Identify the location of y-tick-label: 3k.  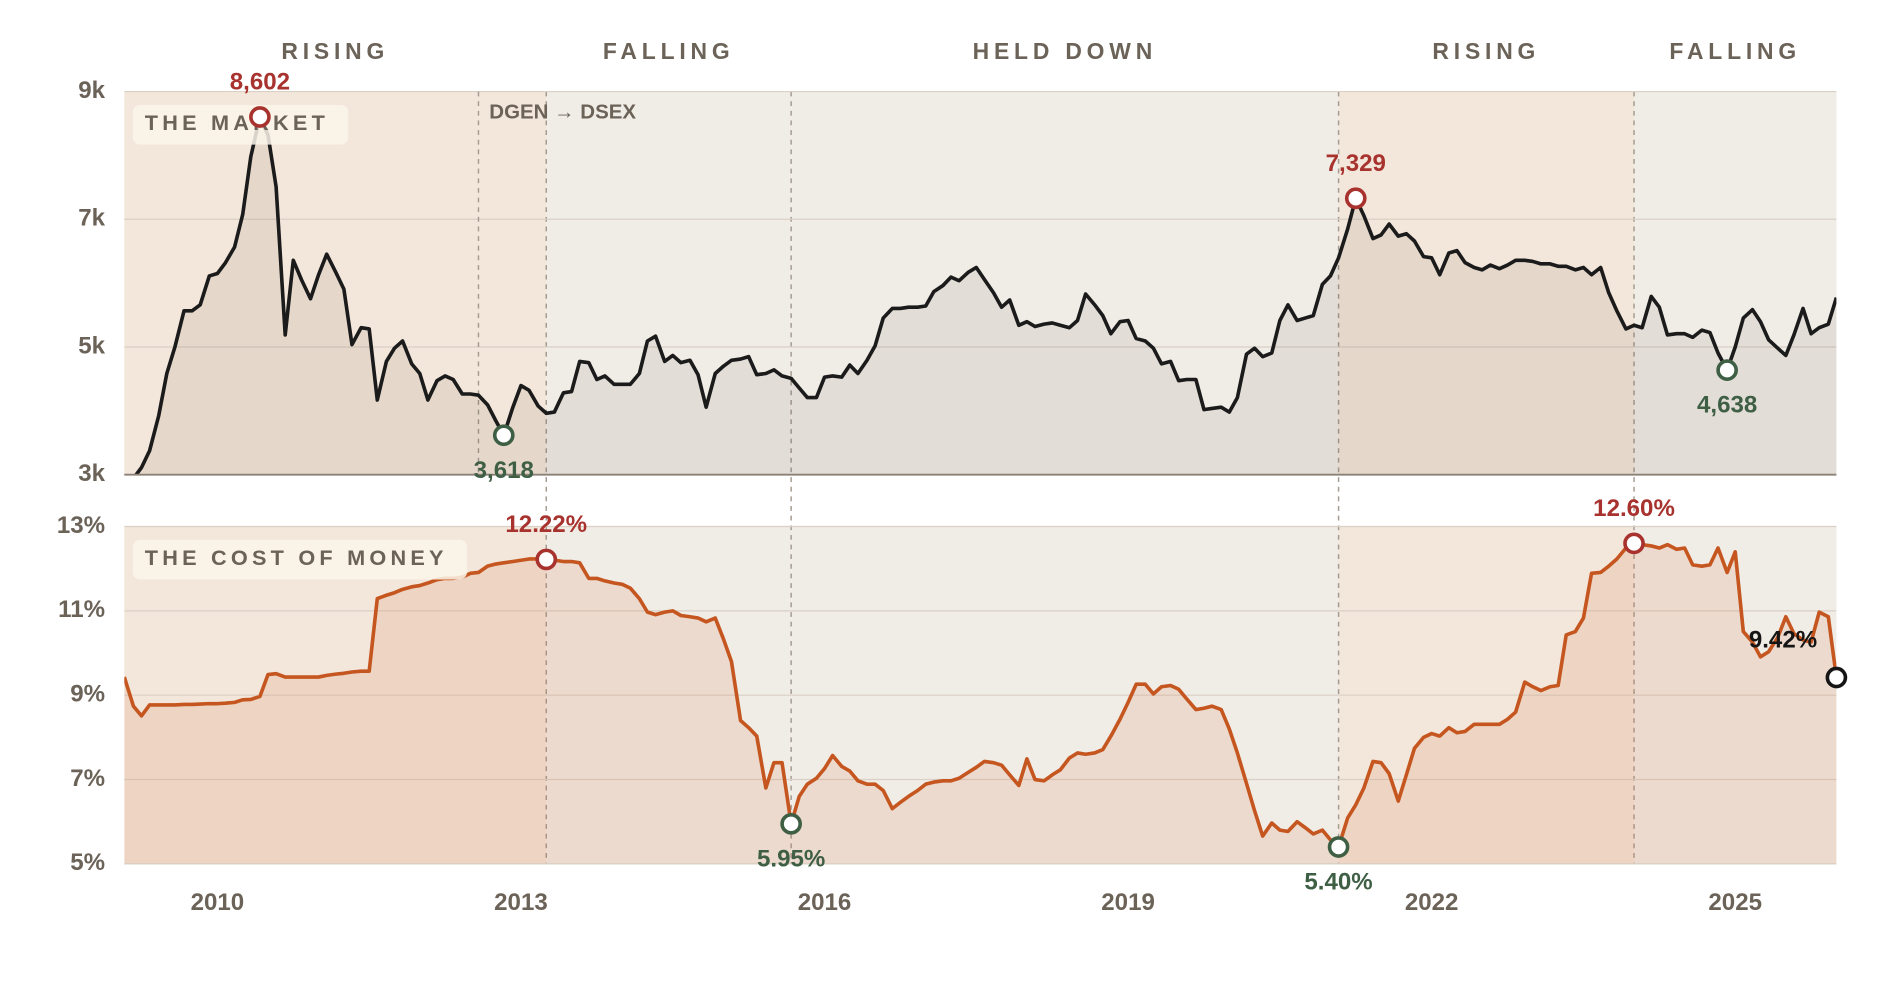
(91, 473).